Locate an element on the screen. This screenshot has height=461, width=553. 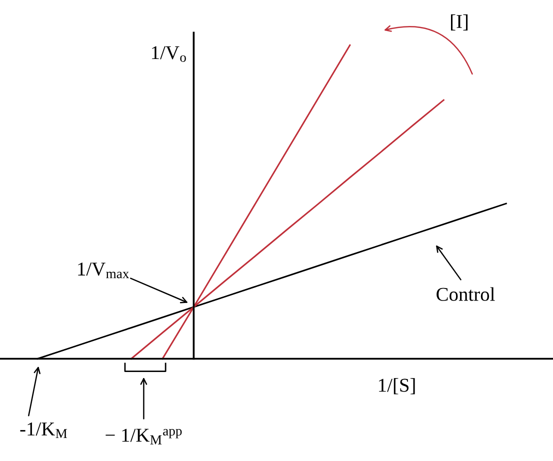
annotation: Control is located at coordinates (465, 294).